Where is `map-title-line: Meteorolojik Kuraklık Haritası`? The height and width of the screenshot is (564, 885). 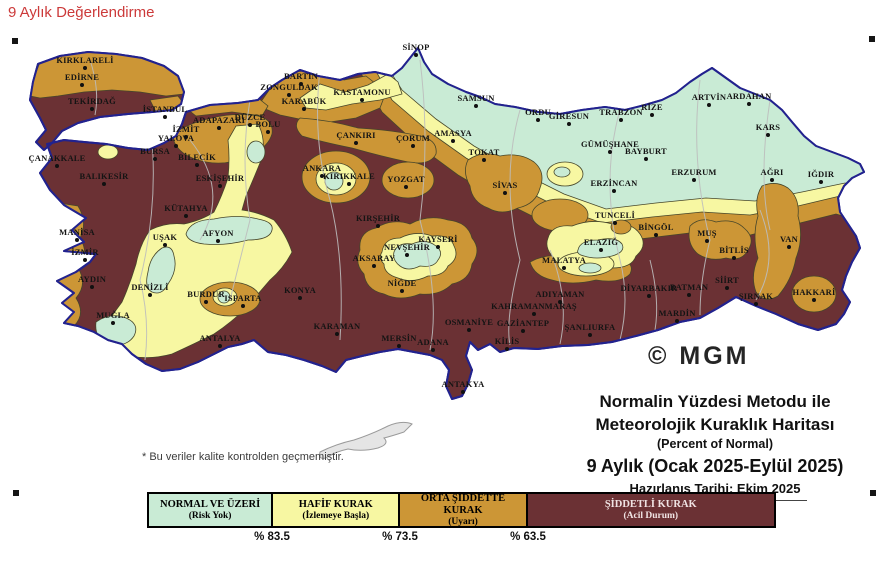 map-title-line: Meteorolojik Kuraklık Haritası is located at coordinates (715, 424).